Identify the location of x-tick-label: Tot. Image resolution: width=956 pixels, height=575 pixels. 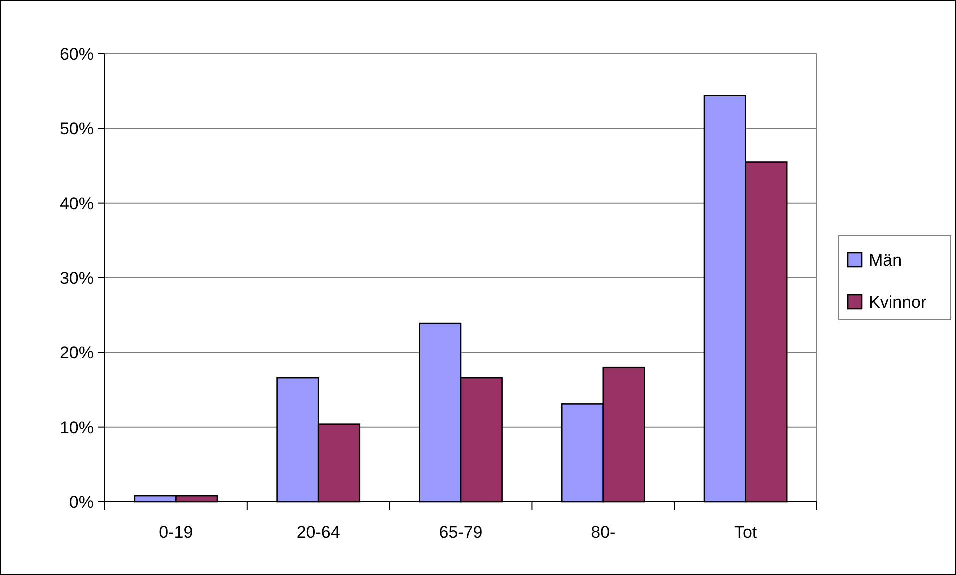
(746, 532).